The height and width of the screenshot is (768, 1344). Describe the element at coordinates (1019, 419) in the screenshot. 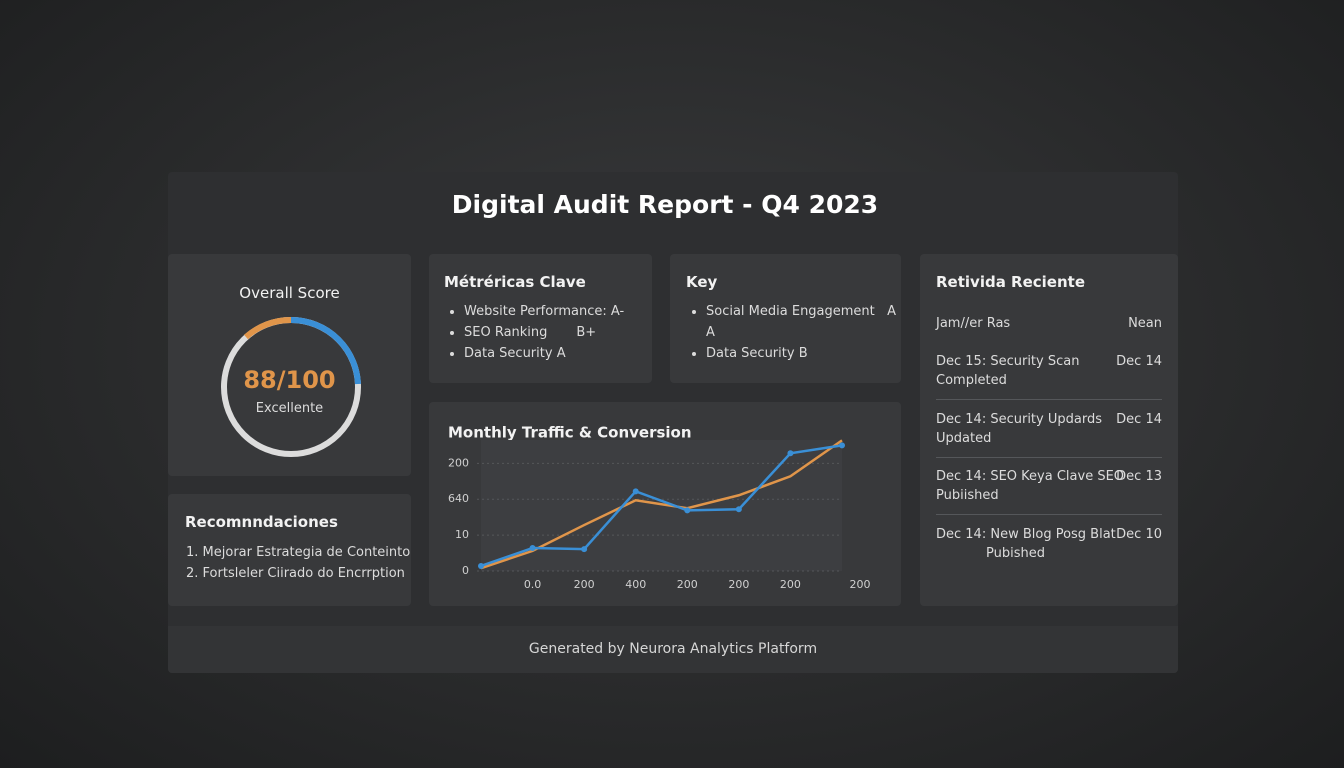

I see `activity-line: Dec 14: Security Updards` at that location.